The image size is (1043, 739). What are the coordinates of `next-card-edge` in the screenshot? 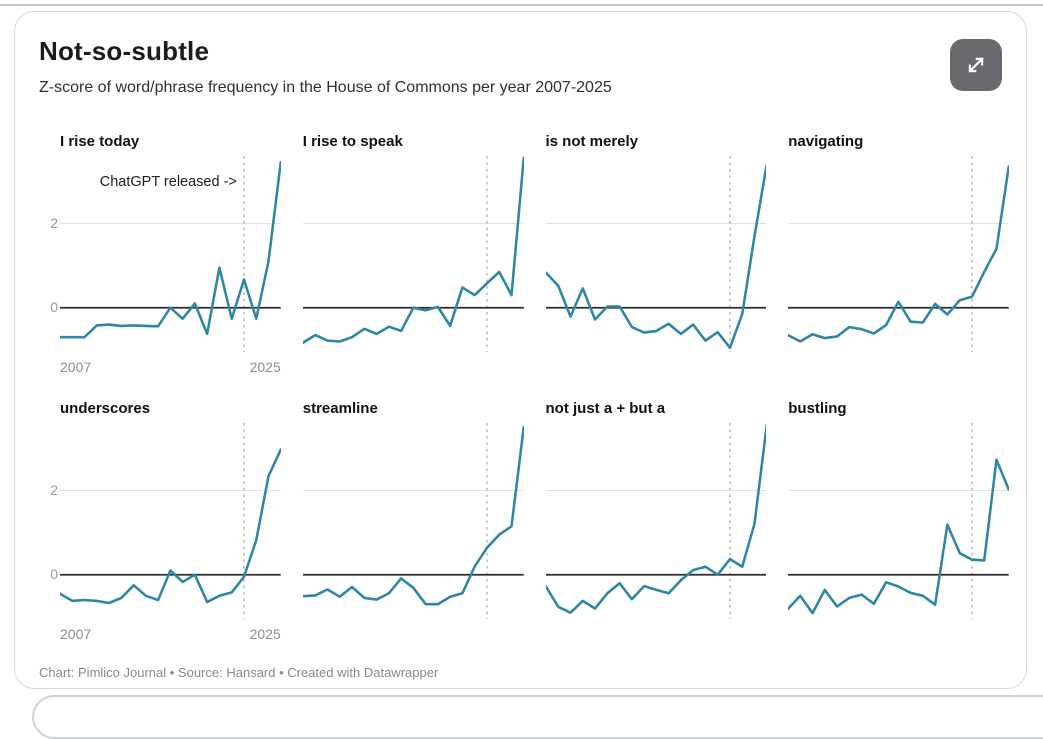 It's located at (537, 717).